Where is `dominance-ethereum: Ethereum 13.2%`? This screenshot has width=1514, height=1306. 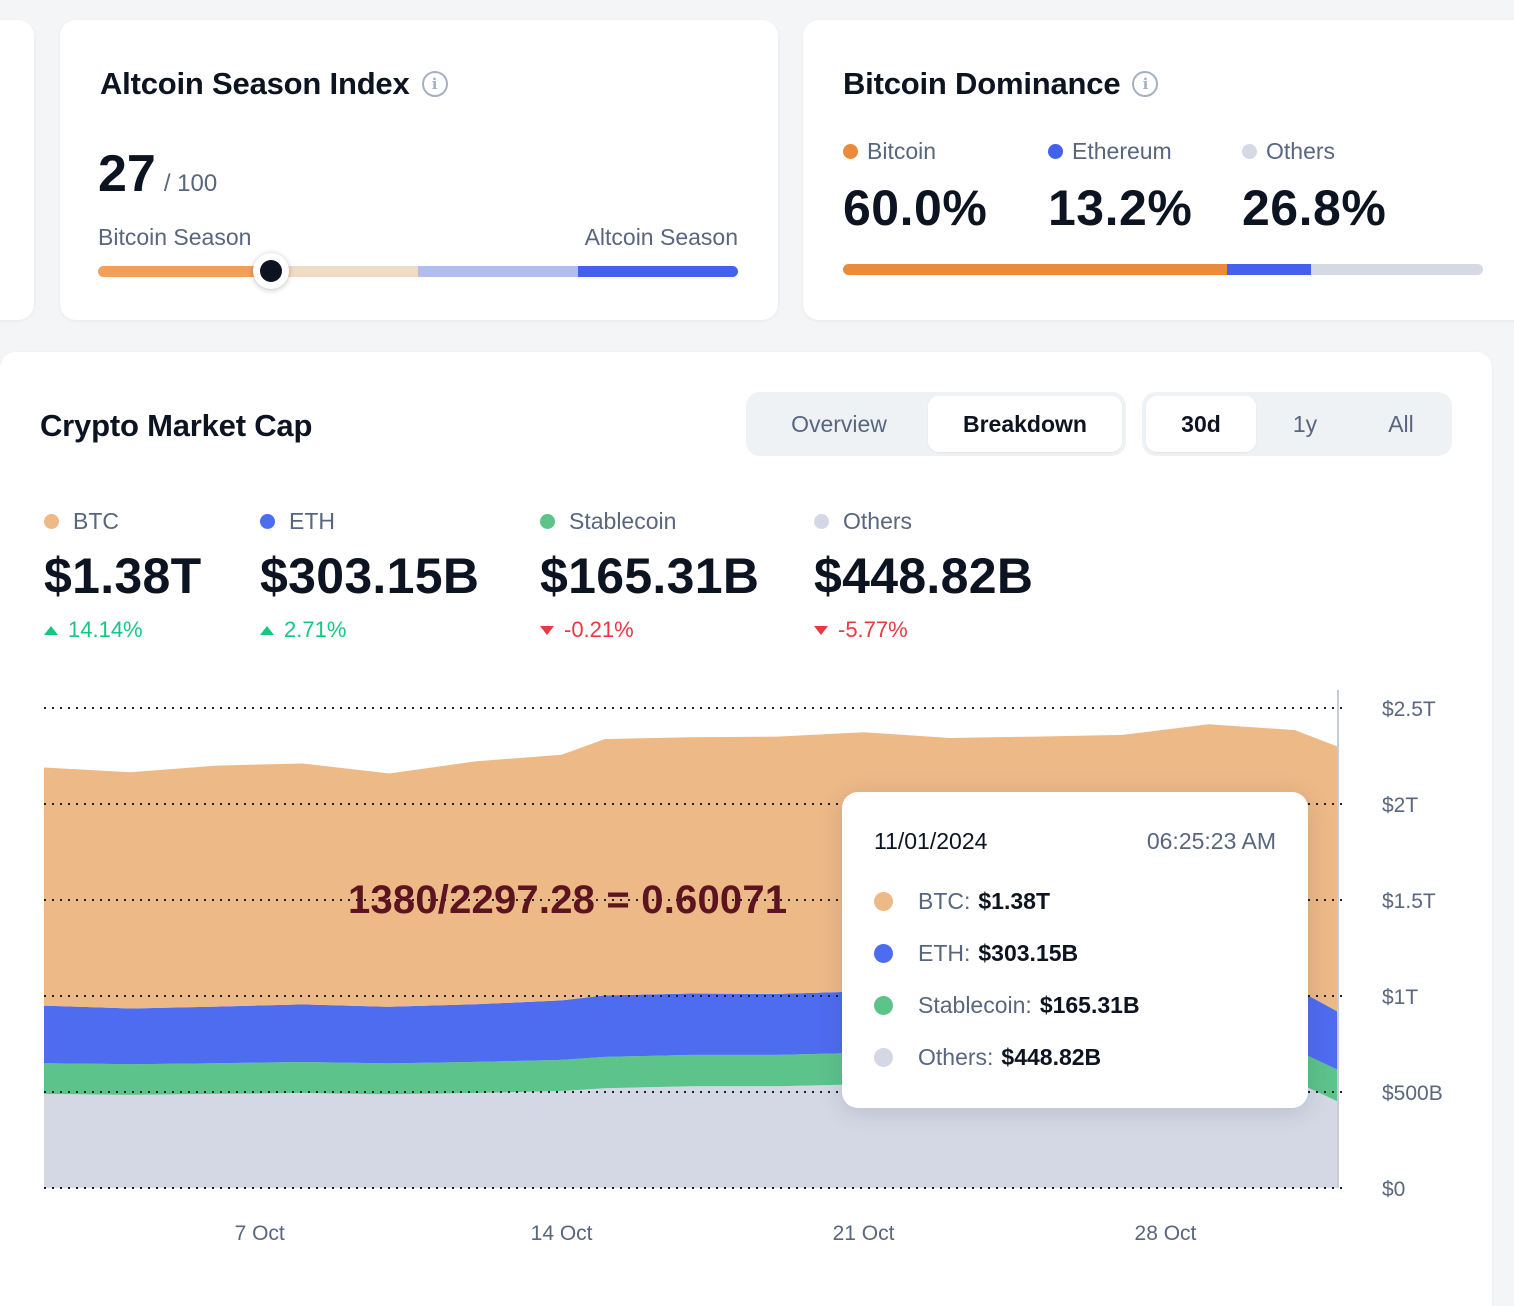
dominance-ethereum: Ethereum 13.2% is located at coordinates (1120, 187).